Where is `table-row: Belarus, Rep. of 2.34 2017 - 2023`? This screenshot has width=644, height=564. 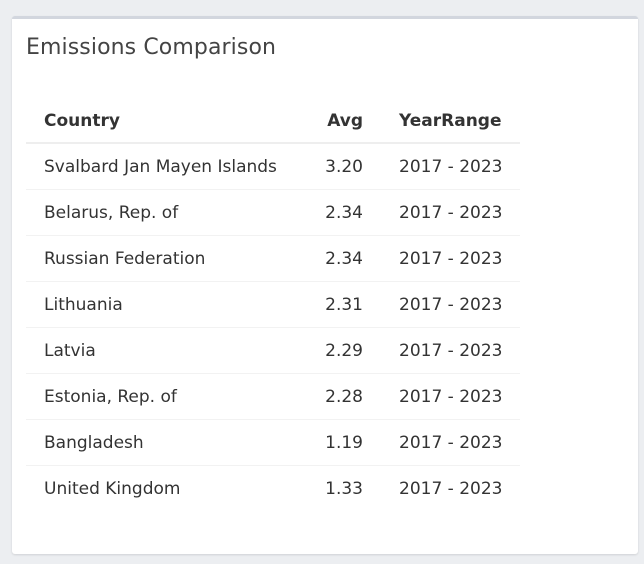 table-row: Belarus, Rep. of 2.34 2017 - 2023 is located at coordinates (273, 212).